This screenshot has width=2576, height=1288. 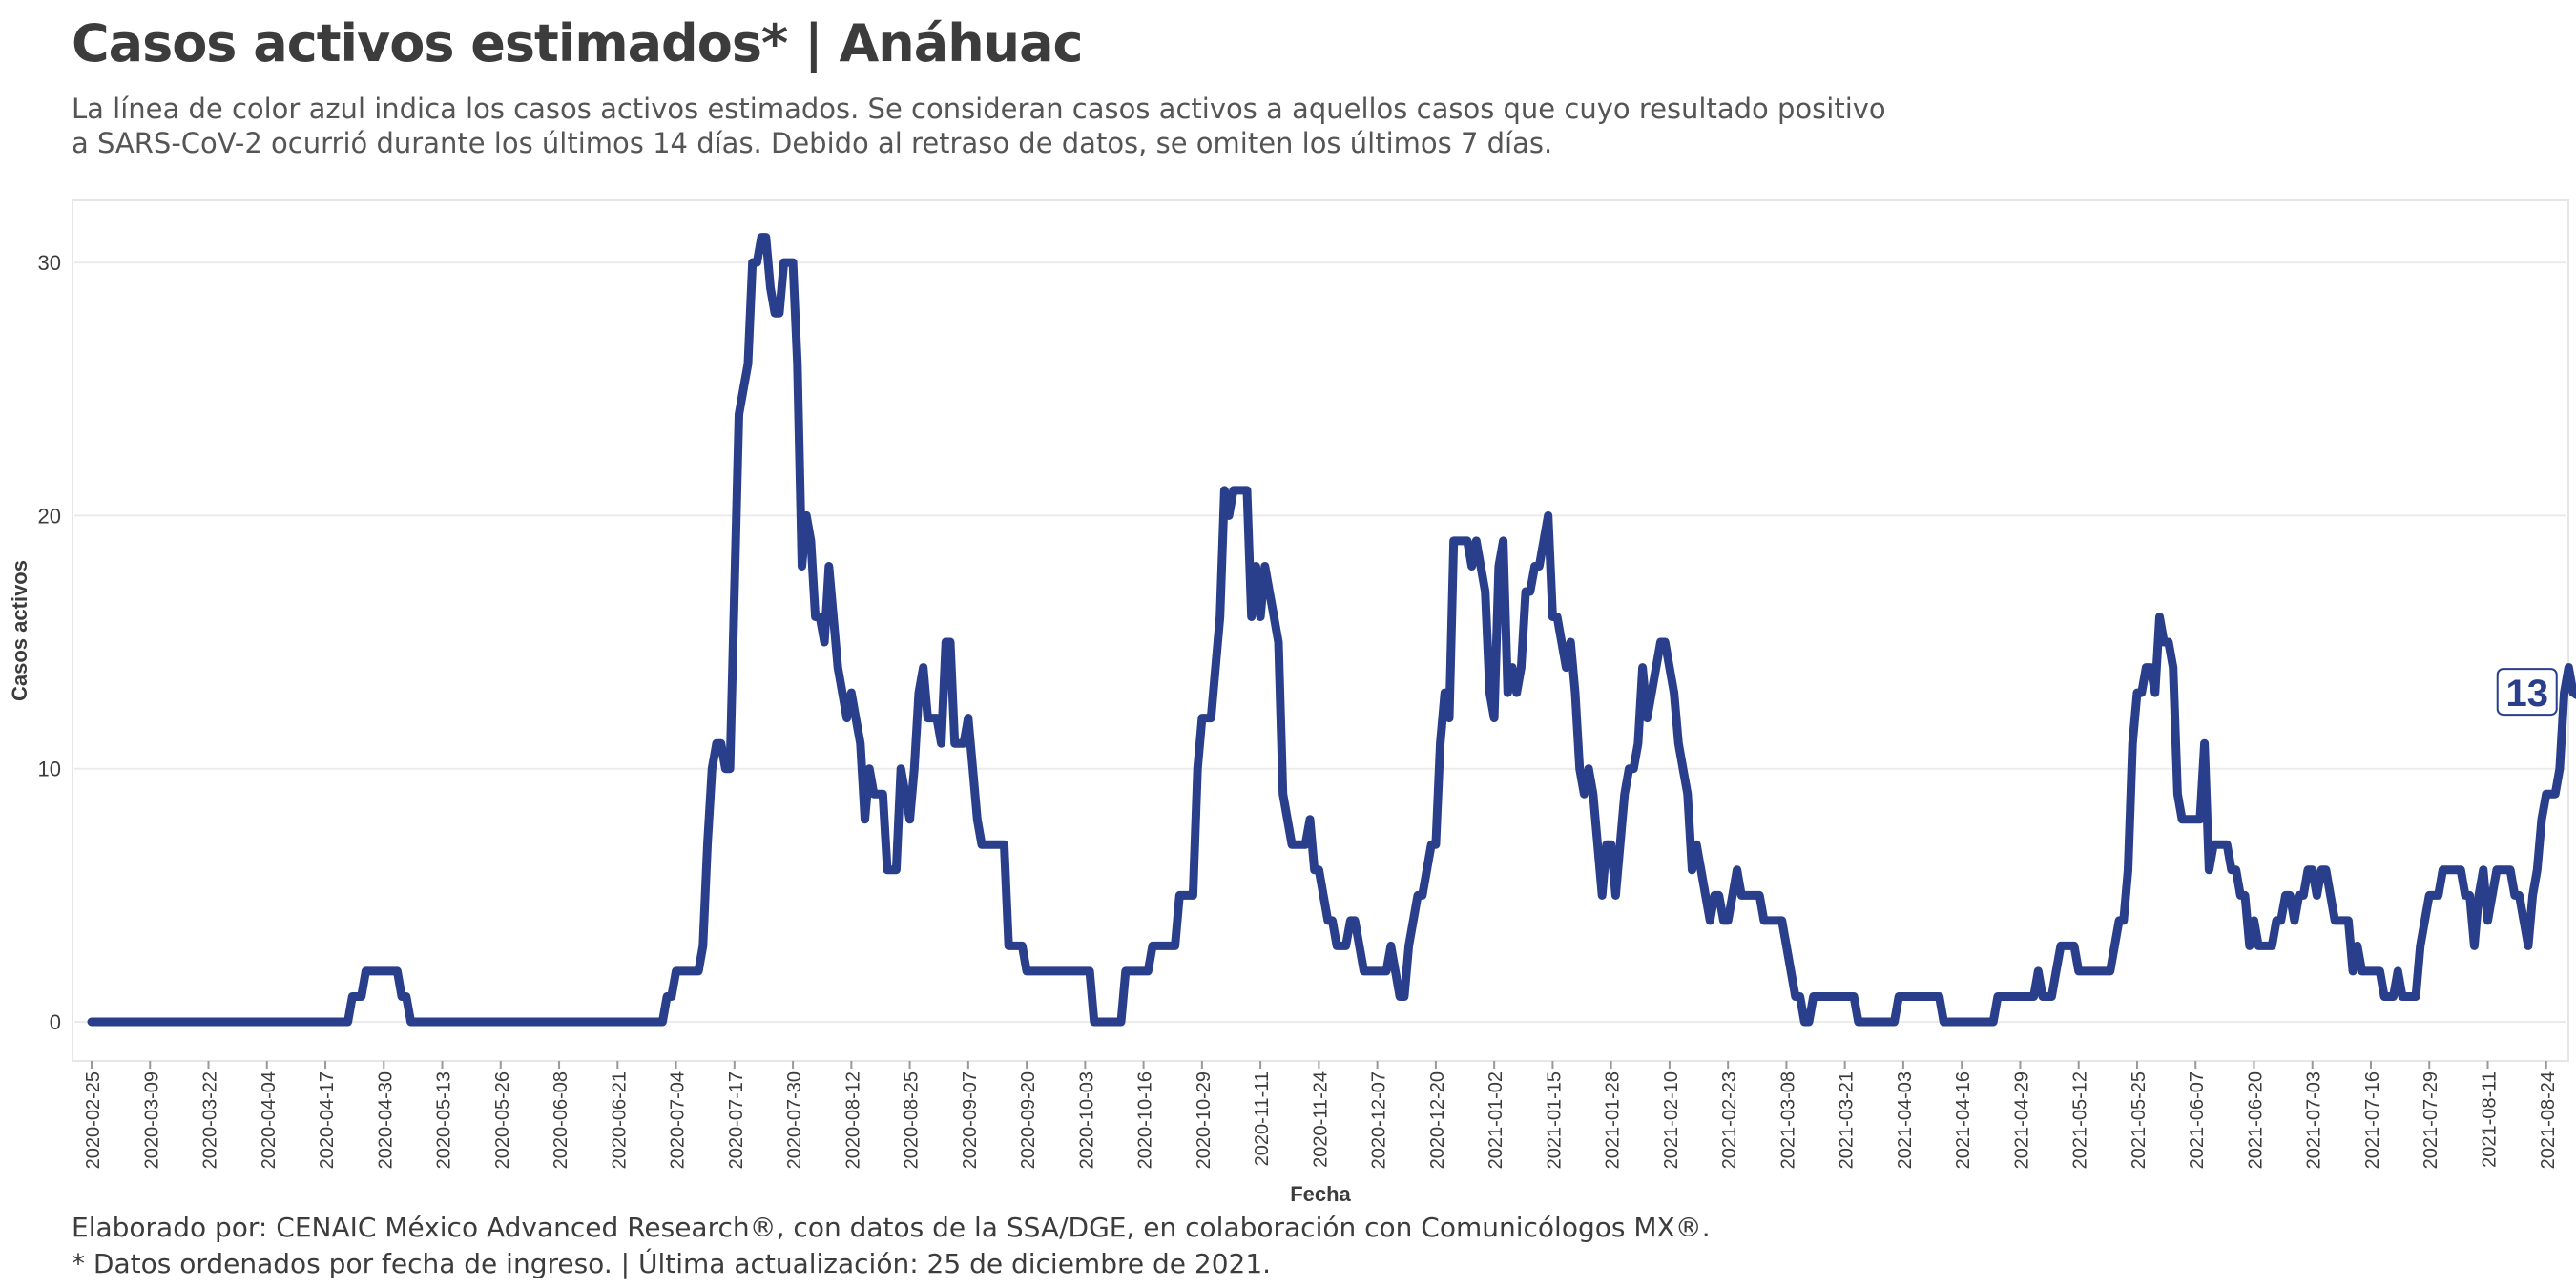 I want to click on x-tick-label: 2020-12-07, so click(x=1379, y=1120).